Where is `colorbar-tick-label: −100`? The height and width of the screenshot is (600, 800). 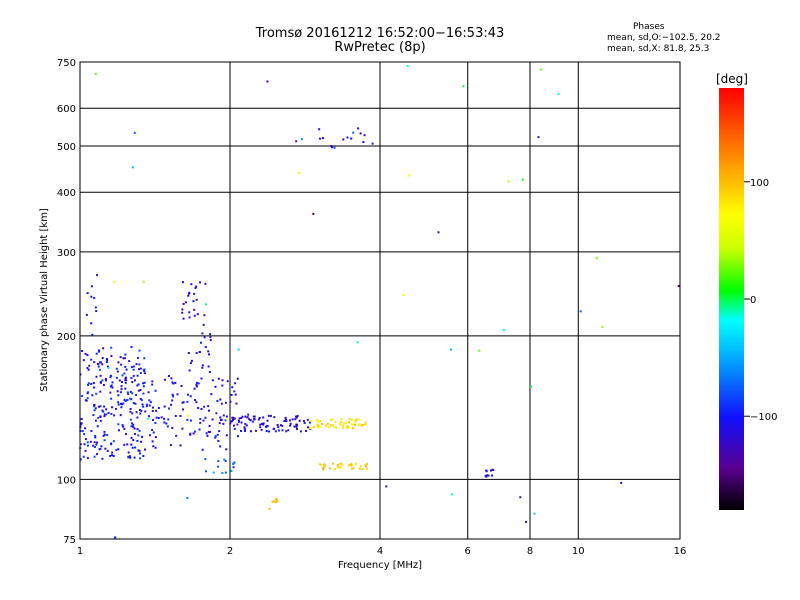 colorbar-tick-label: −100 is located at coordinates (763, 417).